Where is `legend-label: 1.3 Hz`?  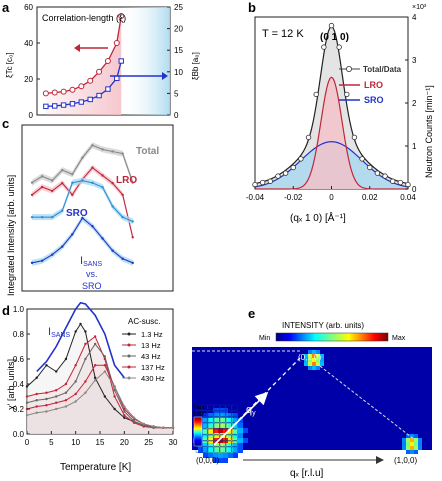
legend-label: 1.3 Hz is located at coordinates (152, 334).